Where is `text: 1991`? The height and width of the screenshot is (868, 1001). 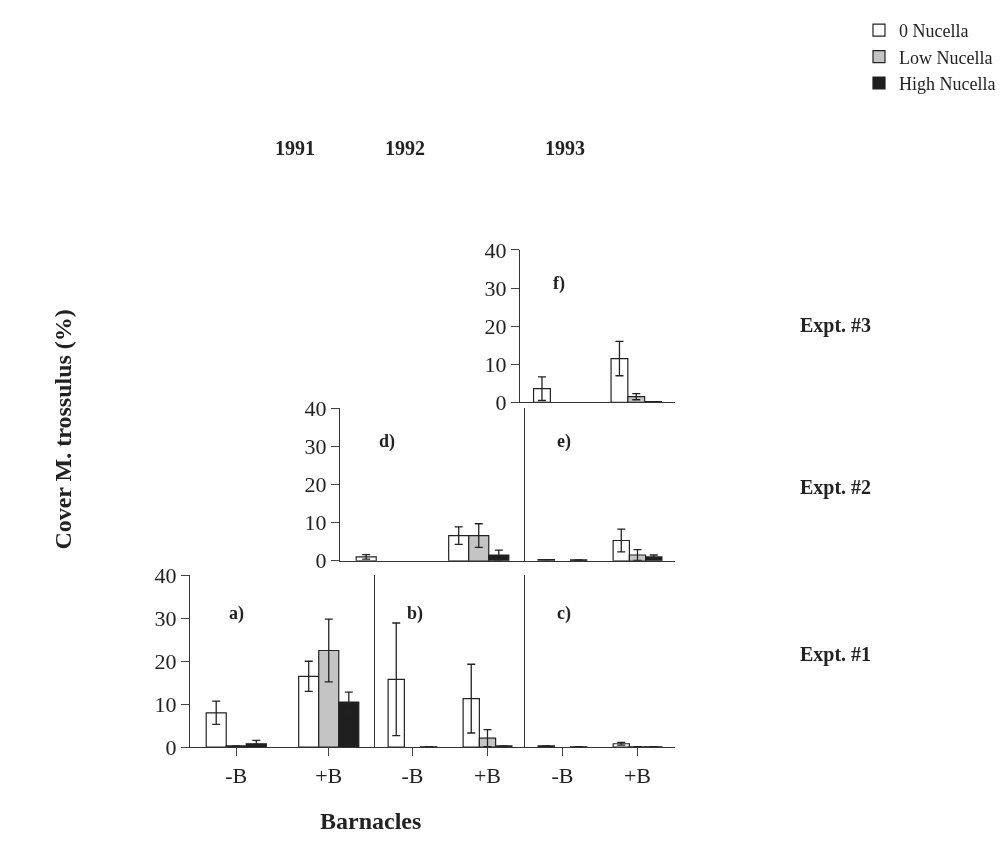 text: 1991 is located at coordinates (295, 148).